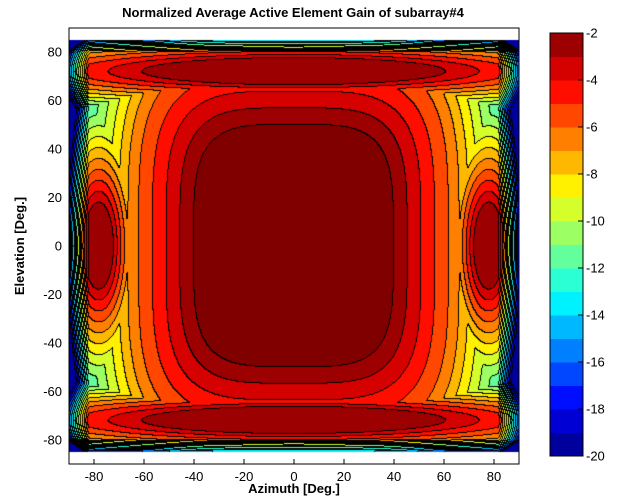 The height and width of the screenshot is (501, 638). I want to click on y-tick-label: 60, so click(55, 100).